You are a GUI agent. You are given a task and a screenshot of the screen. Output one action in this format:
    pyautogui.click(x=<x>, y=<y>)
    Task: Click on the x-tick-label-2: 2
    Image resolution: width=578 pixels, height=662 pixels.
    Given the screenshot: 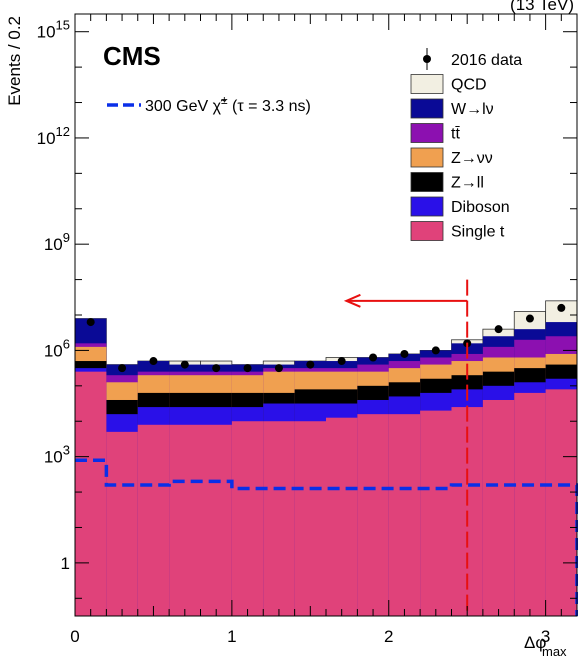 What is the action you would take?
    pyautogui.click(x=388, y=636)
    